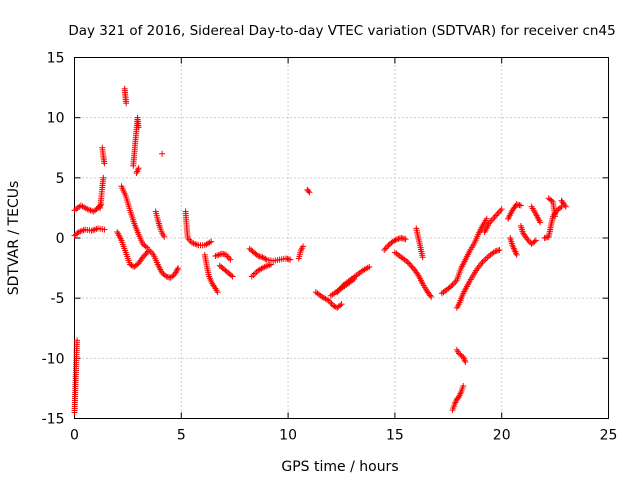 The image size is (640, 480). Describe the element at coordinates (502, 436) in the screenshot. I see `x-tick-label: 20` at that location.